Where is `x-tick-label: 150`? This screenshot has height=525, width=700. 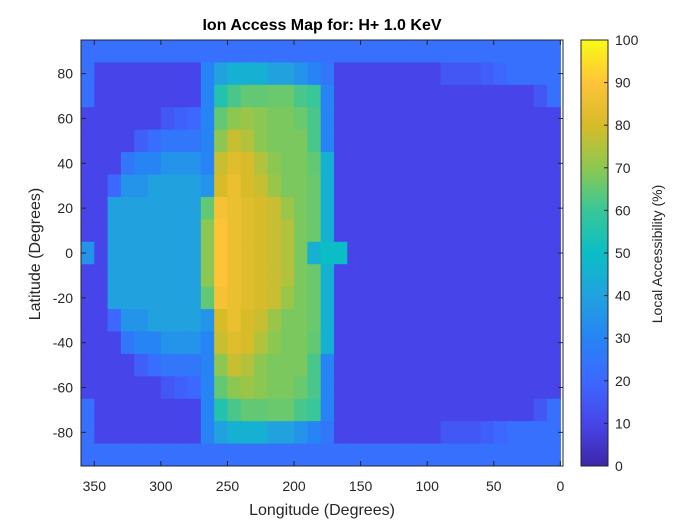 x-tick-label: 150 is located at coordinates (361, 486).